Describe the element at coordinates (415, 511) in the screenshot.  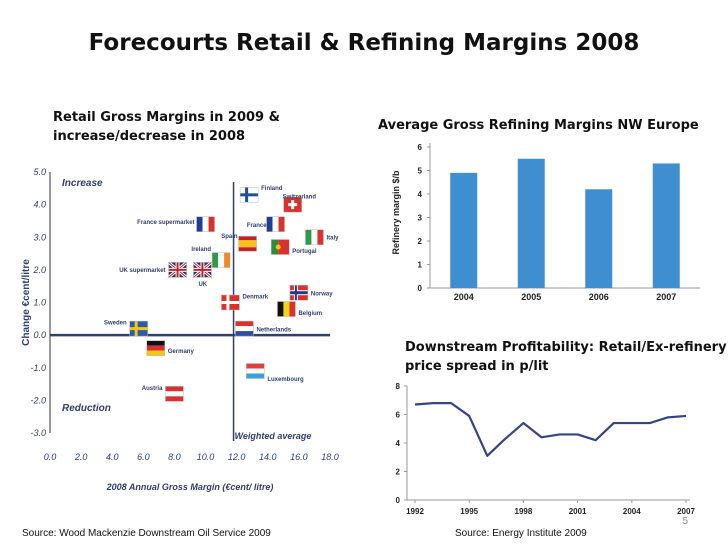
I see `line-x-tick-label: 1992` at that location.